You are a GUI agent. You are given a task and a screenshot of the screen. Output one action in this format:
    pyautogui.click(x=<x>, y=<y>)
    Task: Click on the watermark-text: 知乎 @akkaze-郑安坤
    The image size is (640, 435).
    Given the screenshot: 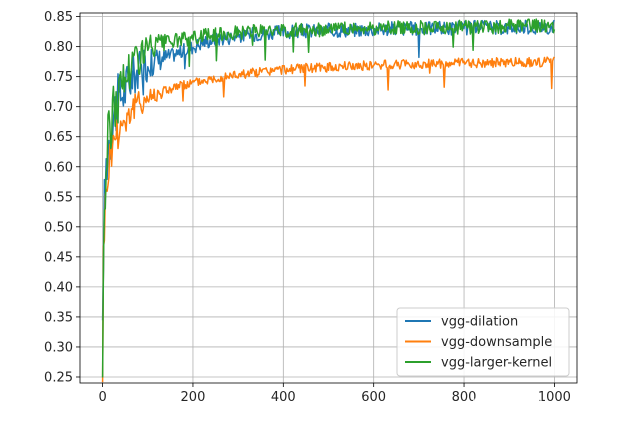 What is the action you would take?
    pyautogui.click(x=547, y=406)
    